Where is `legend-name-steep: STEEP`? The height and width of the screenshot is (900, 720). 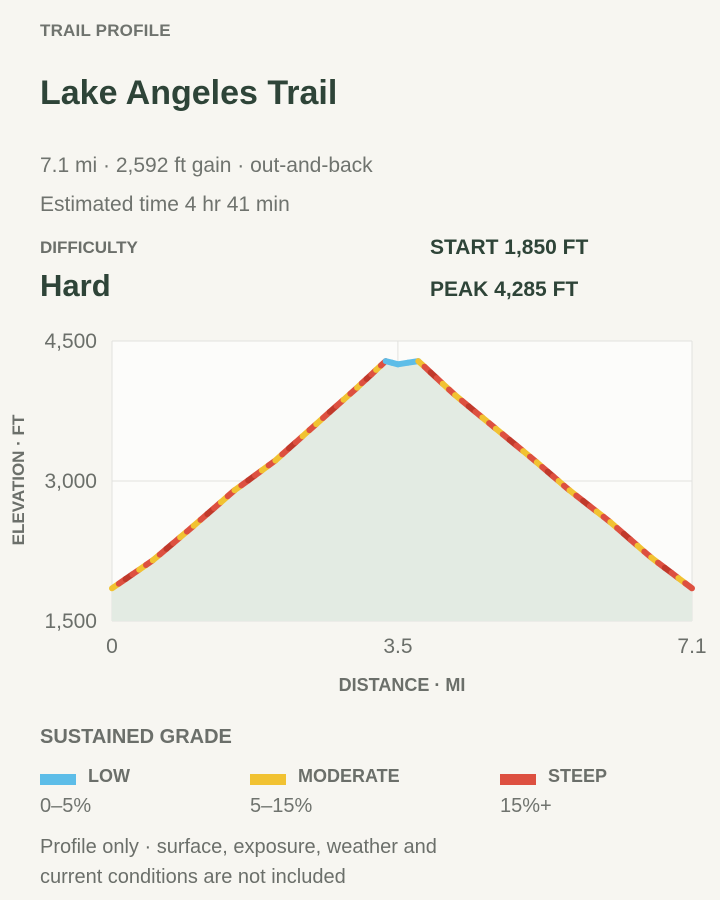
legend-name-steep: STEEP is located at coordinates (578, 776).